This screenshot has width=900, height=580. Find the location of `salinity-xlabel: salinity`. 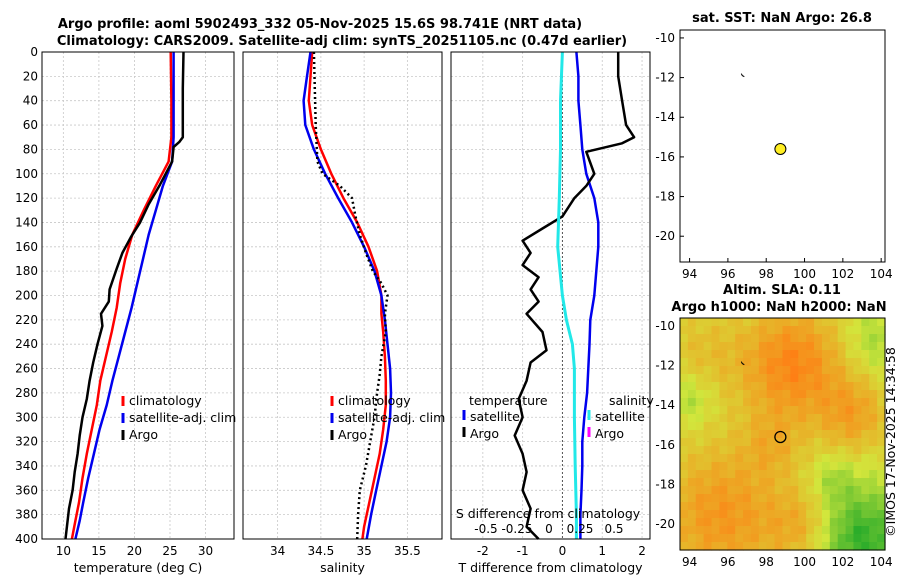

salinity-xlabel: salinity is located at coordinates (342, 567).